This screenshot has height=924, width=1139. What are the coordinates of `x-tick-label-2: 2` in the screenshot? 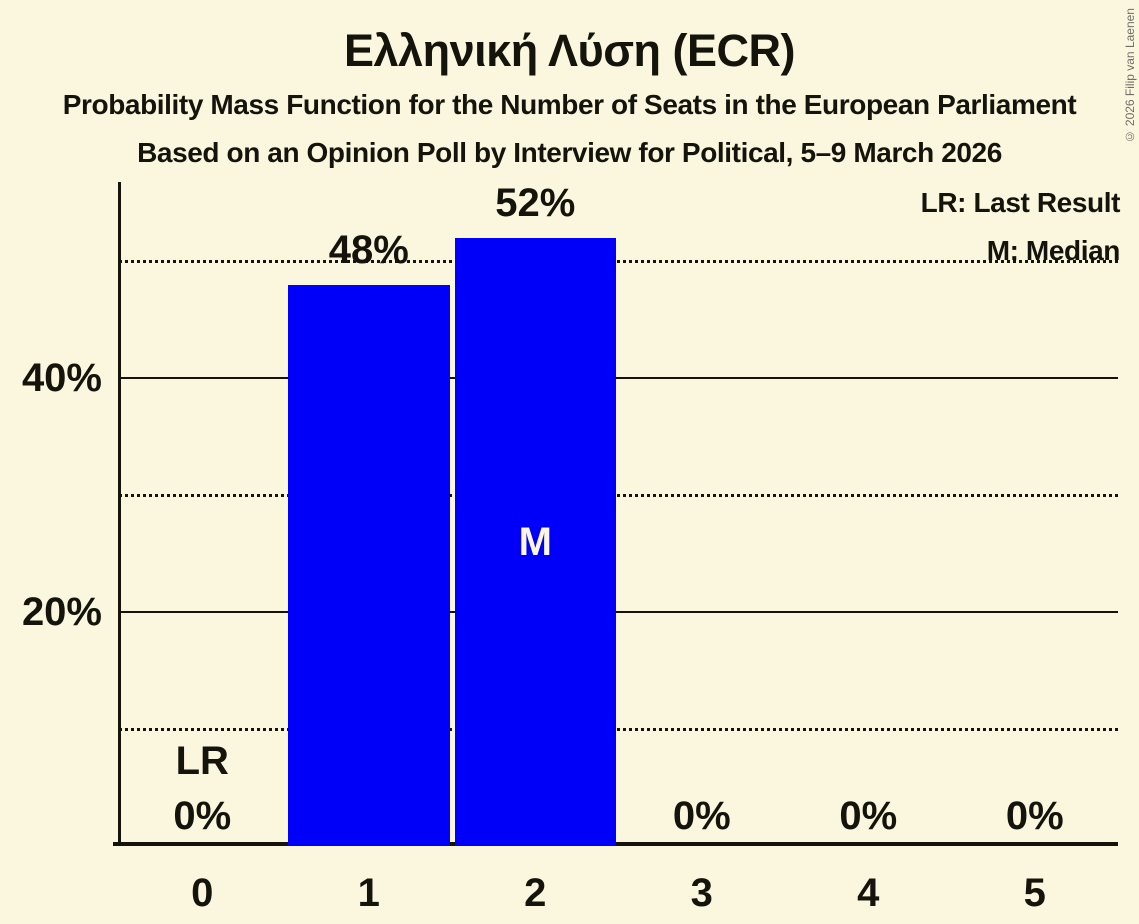 It's located at (535, 893).